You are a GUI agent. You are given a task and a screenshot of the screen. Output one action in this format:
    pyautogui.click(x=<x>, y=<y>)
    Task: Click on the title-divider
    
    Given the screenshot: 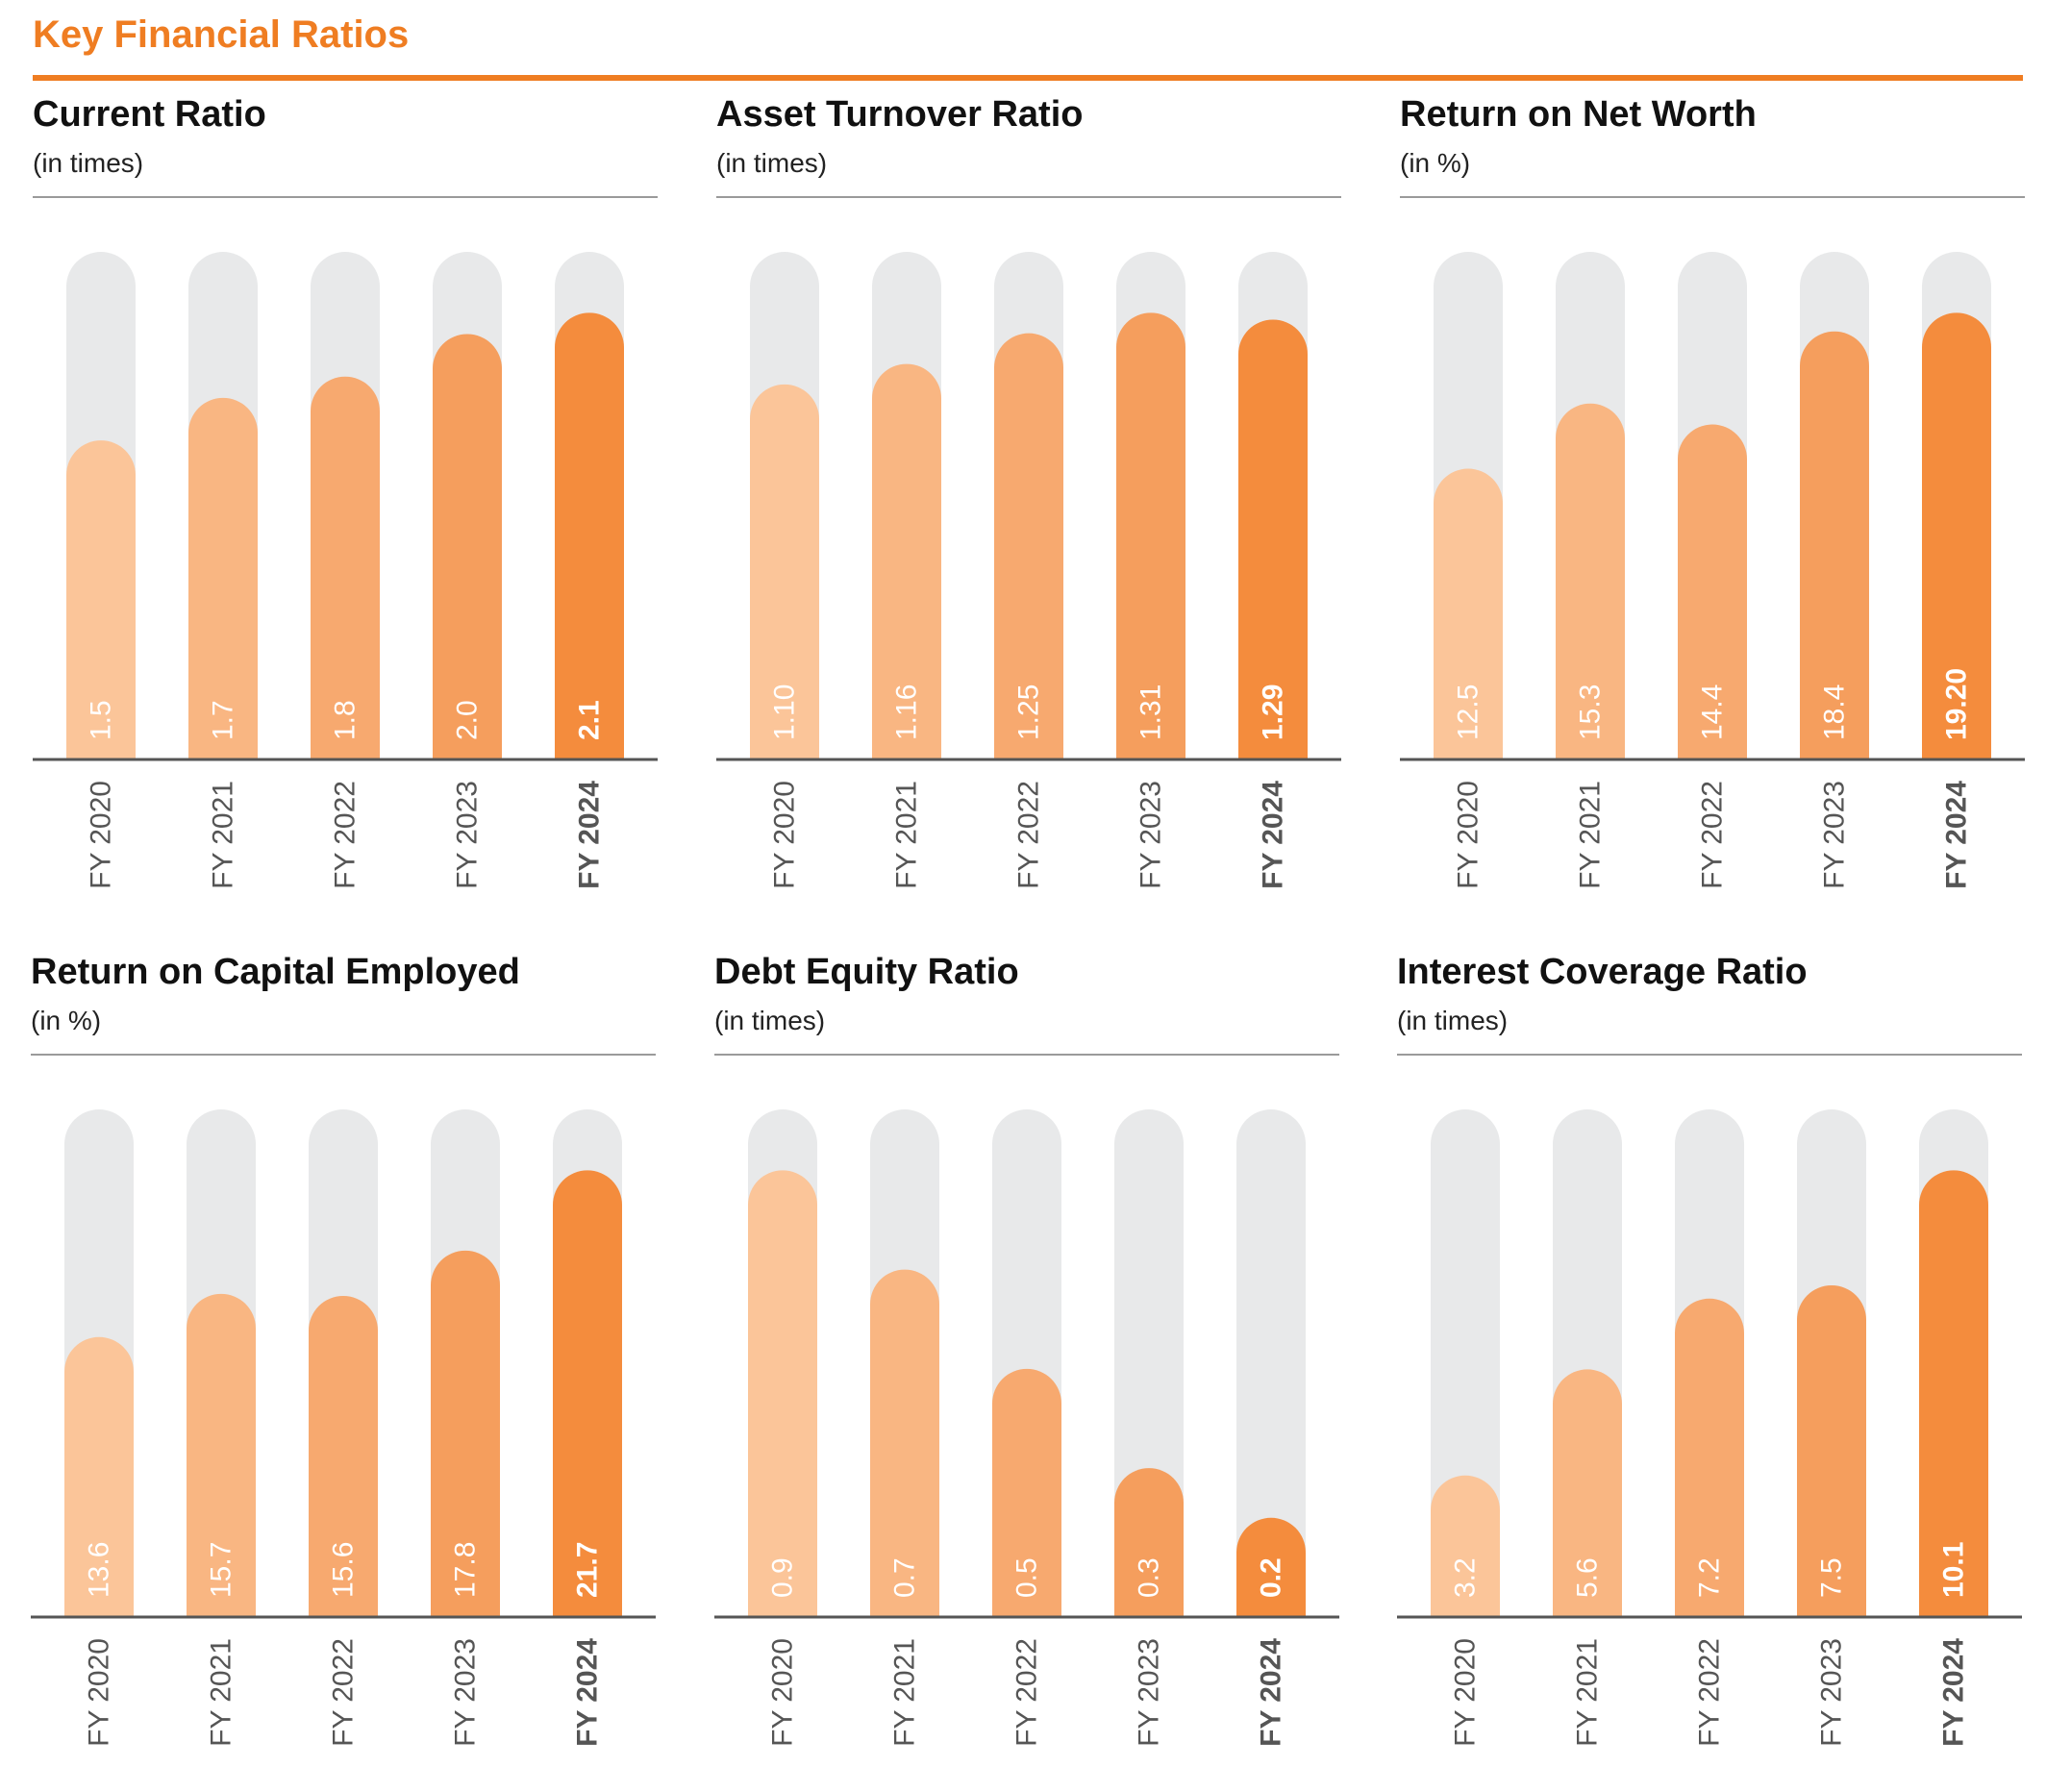 What is the action you would take?
    pyautogui.click(x=1028, y=78)
    